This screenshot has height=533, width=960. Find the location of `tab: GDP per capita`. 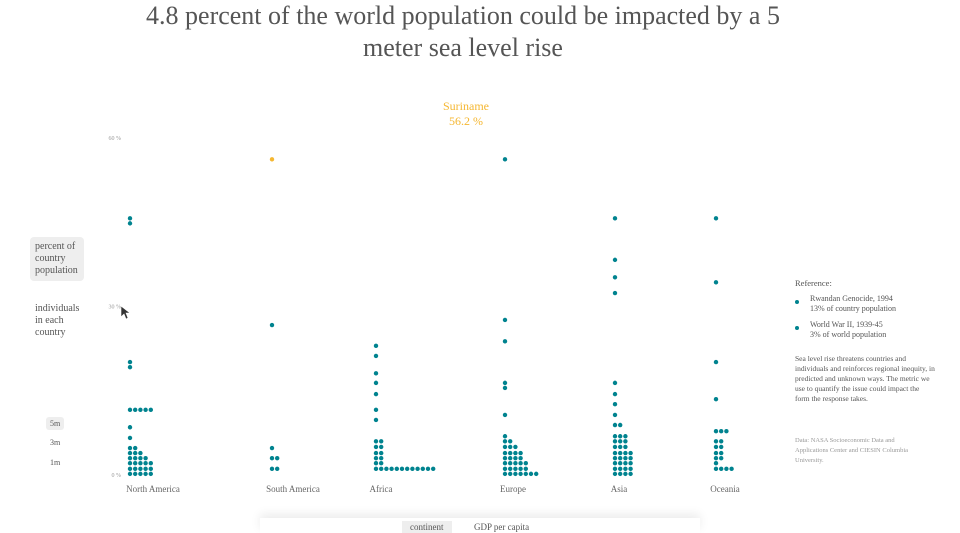

tab: GDP per capita is located at coordinates (502, 527).